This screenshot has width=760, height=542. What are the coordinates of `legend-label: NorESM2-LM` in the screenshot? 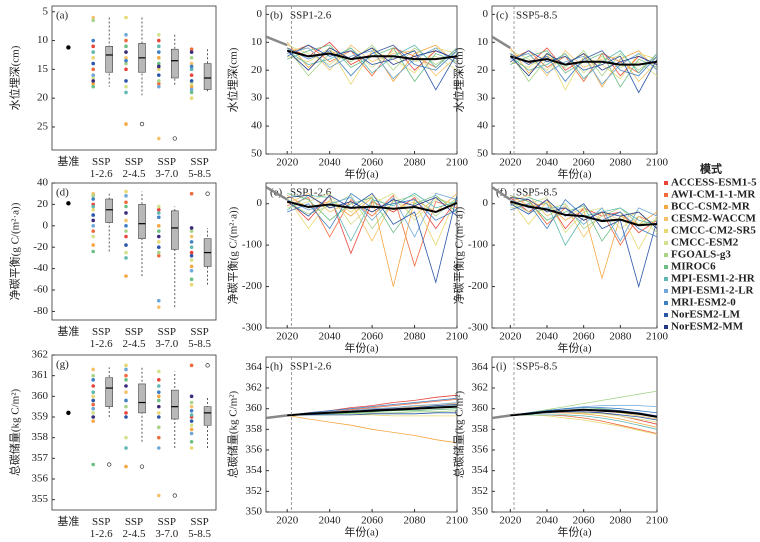 It's located at (706, 315).